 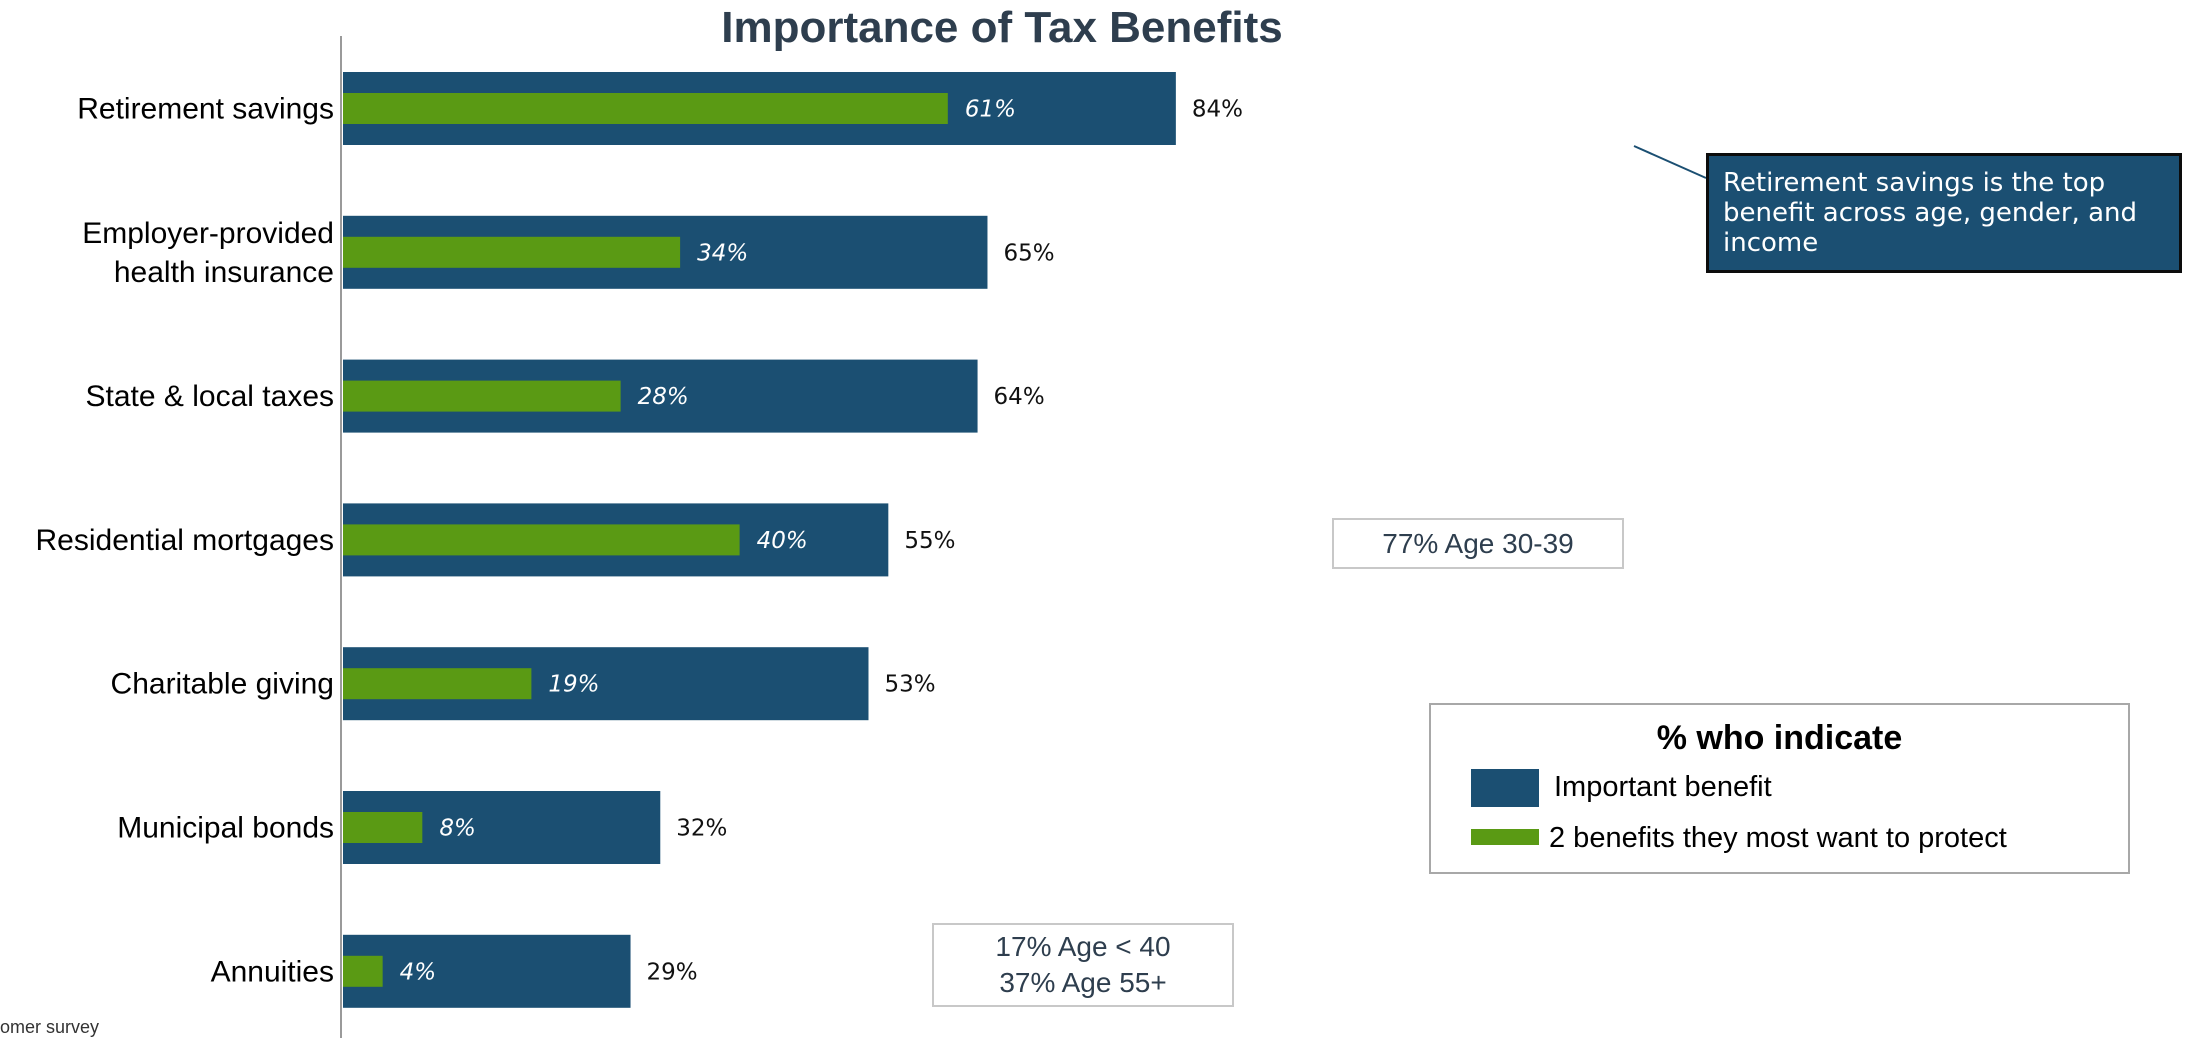 I want to click on category-label: Residential mortgages, so click(x=185, y=540).